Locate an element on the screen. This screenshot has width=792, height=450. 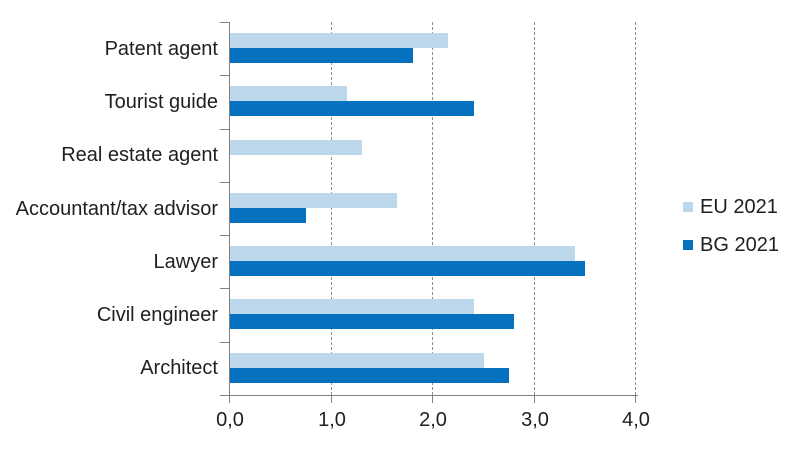
legend-swatch-bg-2021 is located at coordinates (688, 245).